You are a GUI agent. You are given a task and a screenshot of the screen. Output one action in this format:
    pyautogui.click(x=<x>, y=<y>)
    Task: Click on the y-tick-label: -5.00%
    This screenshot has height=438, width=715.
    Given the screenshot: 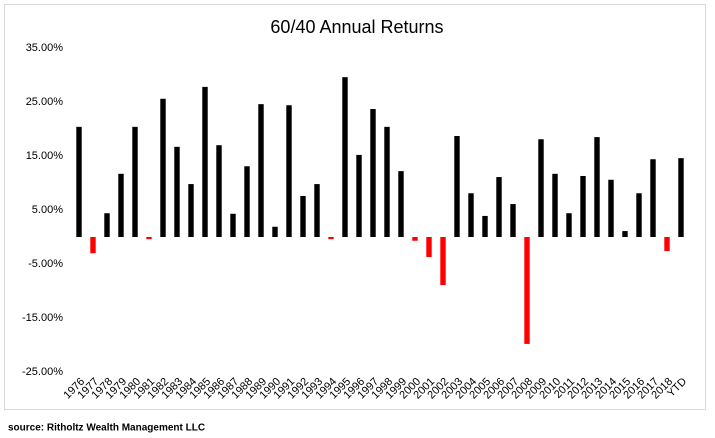 What is the action you would take?
    pyautogui.click(x=45, y=264)
    